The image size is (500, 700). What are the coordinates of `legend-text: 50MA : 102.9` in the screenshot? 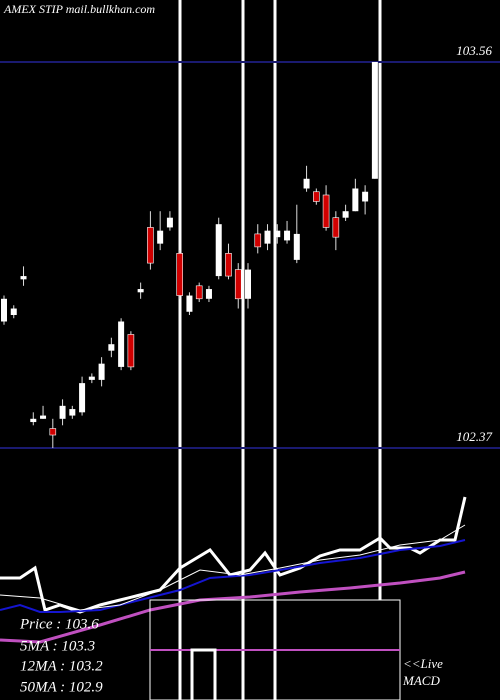 It's located at (61, 687).